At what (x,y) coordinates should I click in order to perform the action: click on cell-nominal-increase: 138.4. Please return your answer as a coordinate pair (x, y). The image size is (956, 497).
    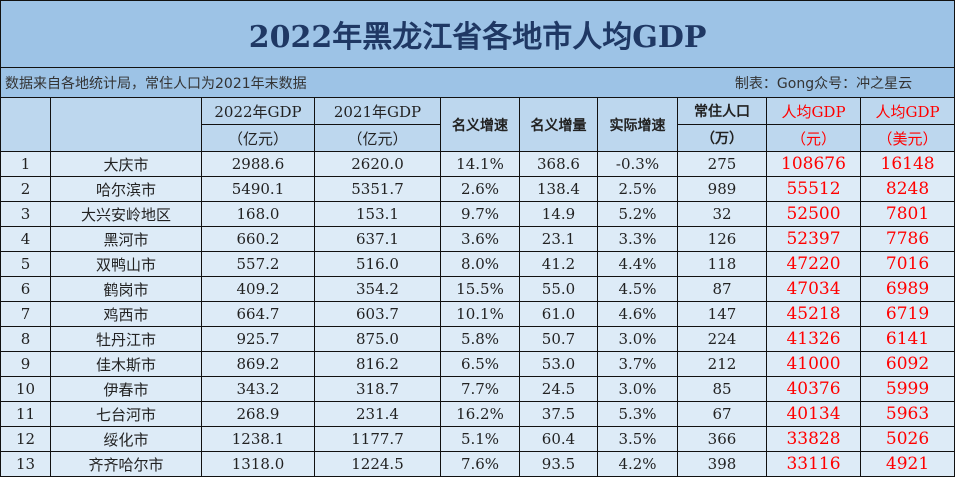
    Looking at the image, I should click on (558, 189).